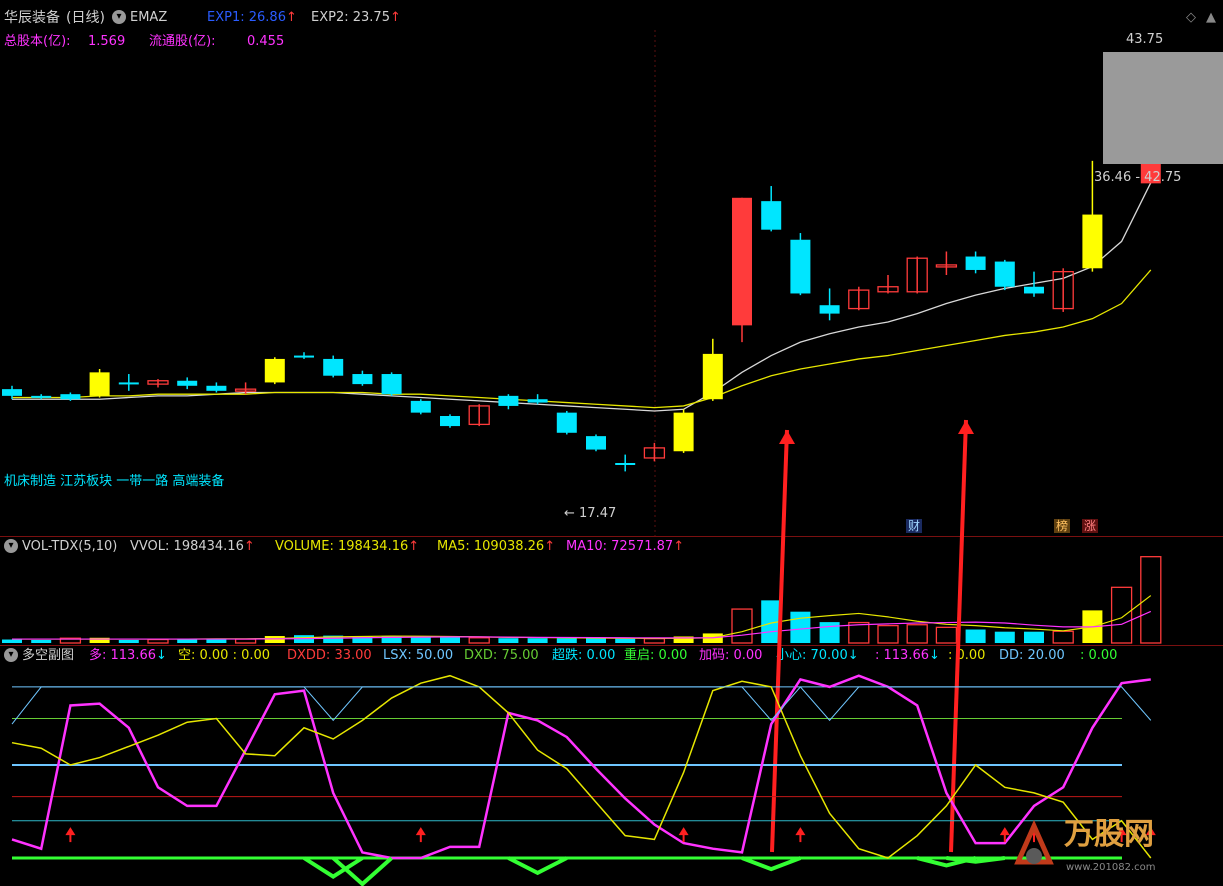 The width and height of the screenshot is (1223, 886). I want to click on watermark: 万股网 www.201082.com, so click(1112, 847).